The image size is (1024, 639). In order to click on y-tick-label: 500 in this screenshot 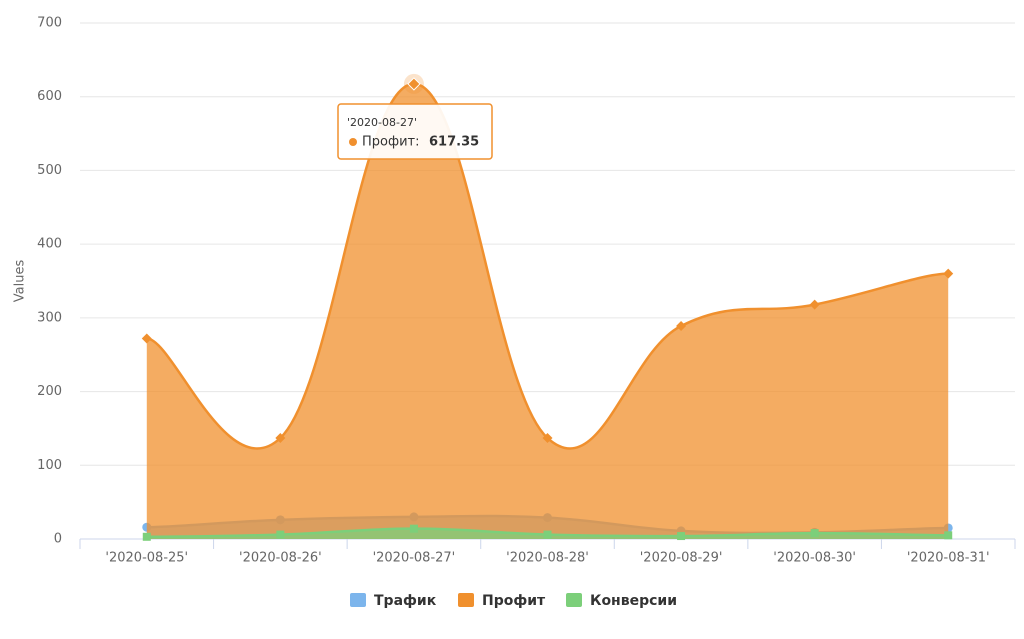, I will do `click(49, 170)`.